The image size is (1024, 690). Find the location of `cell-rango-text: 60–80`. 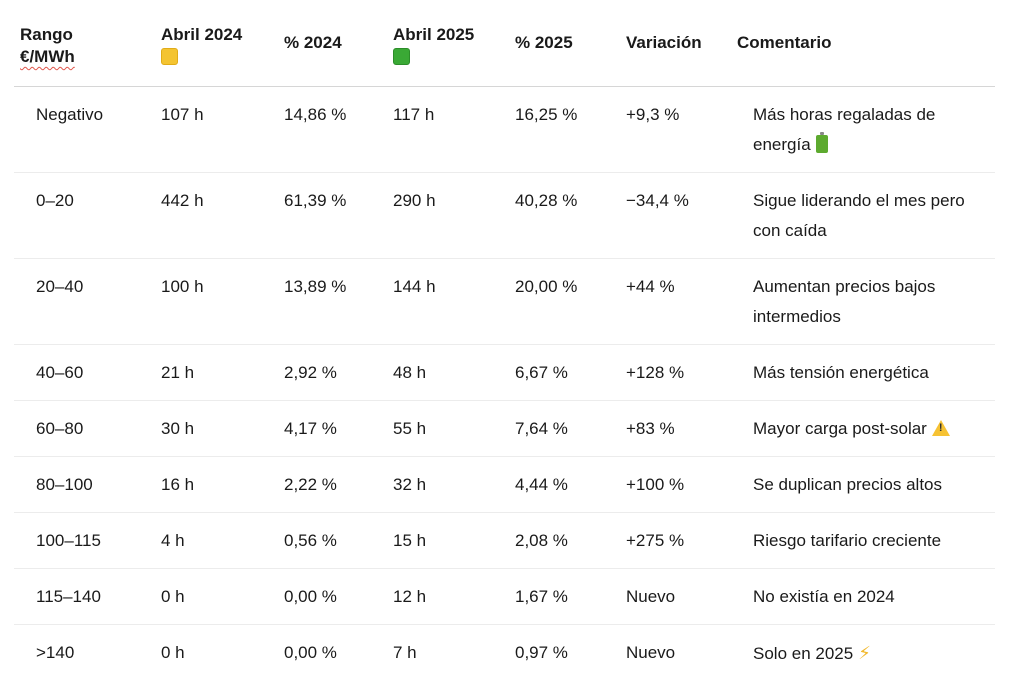

cell-rango-text: 60–80 is located at coordinates (60, 428).